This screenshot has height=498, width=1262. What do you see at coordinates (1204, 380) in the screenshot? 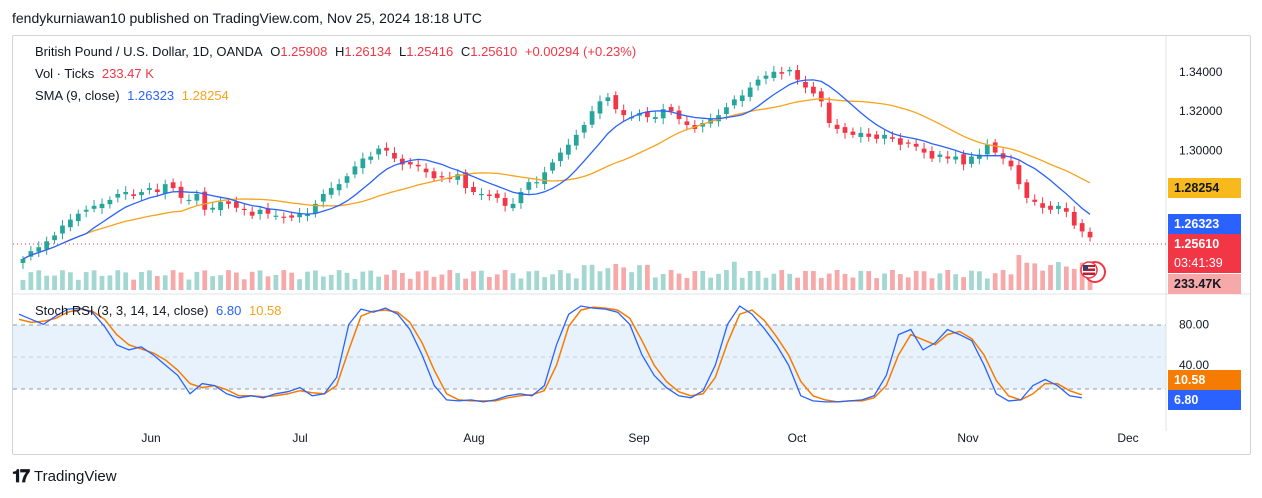
I see `stoch-d-tag: 10.58` at bounding box center [1204, 380].